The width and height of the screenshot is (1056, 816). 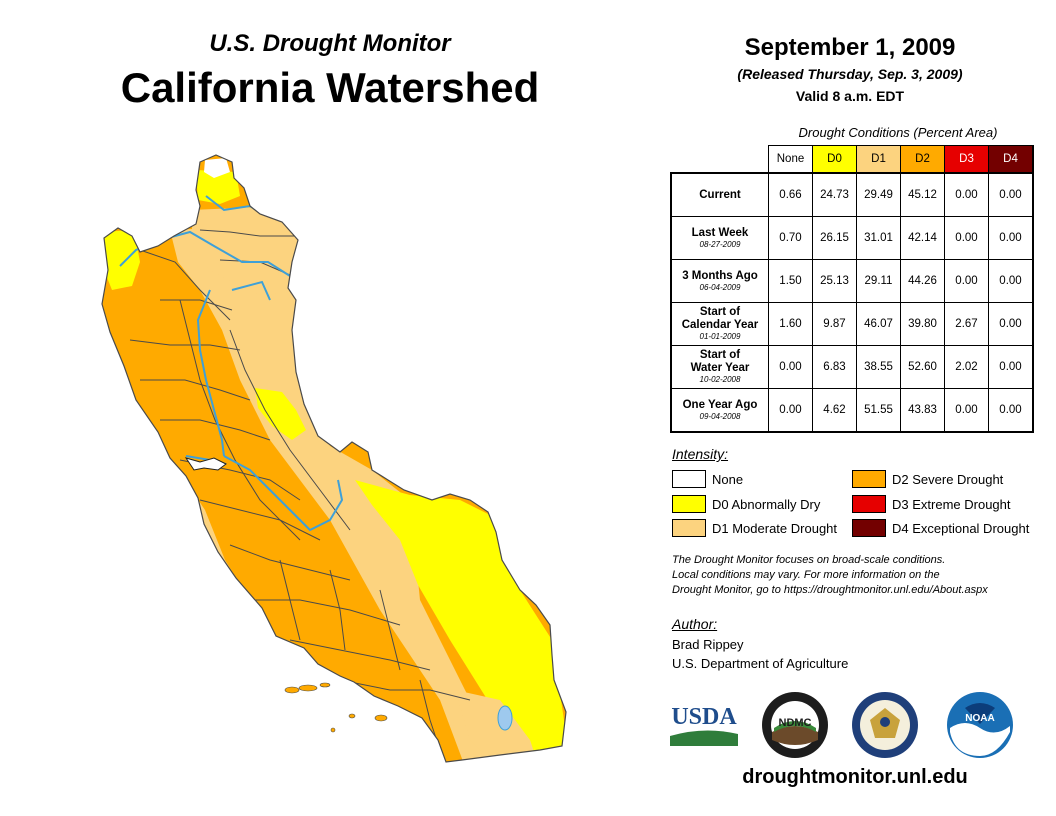 What do you see at coordinates (689, 479) in the screenshot?
I see `legend-swatch-none` at bounding box center [689, 479].